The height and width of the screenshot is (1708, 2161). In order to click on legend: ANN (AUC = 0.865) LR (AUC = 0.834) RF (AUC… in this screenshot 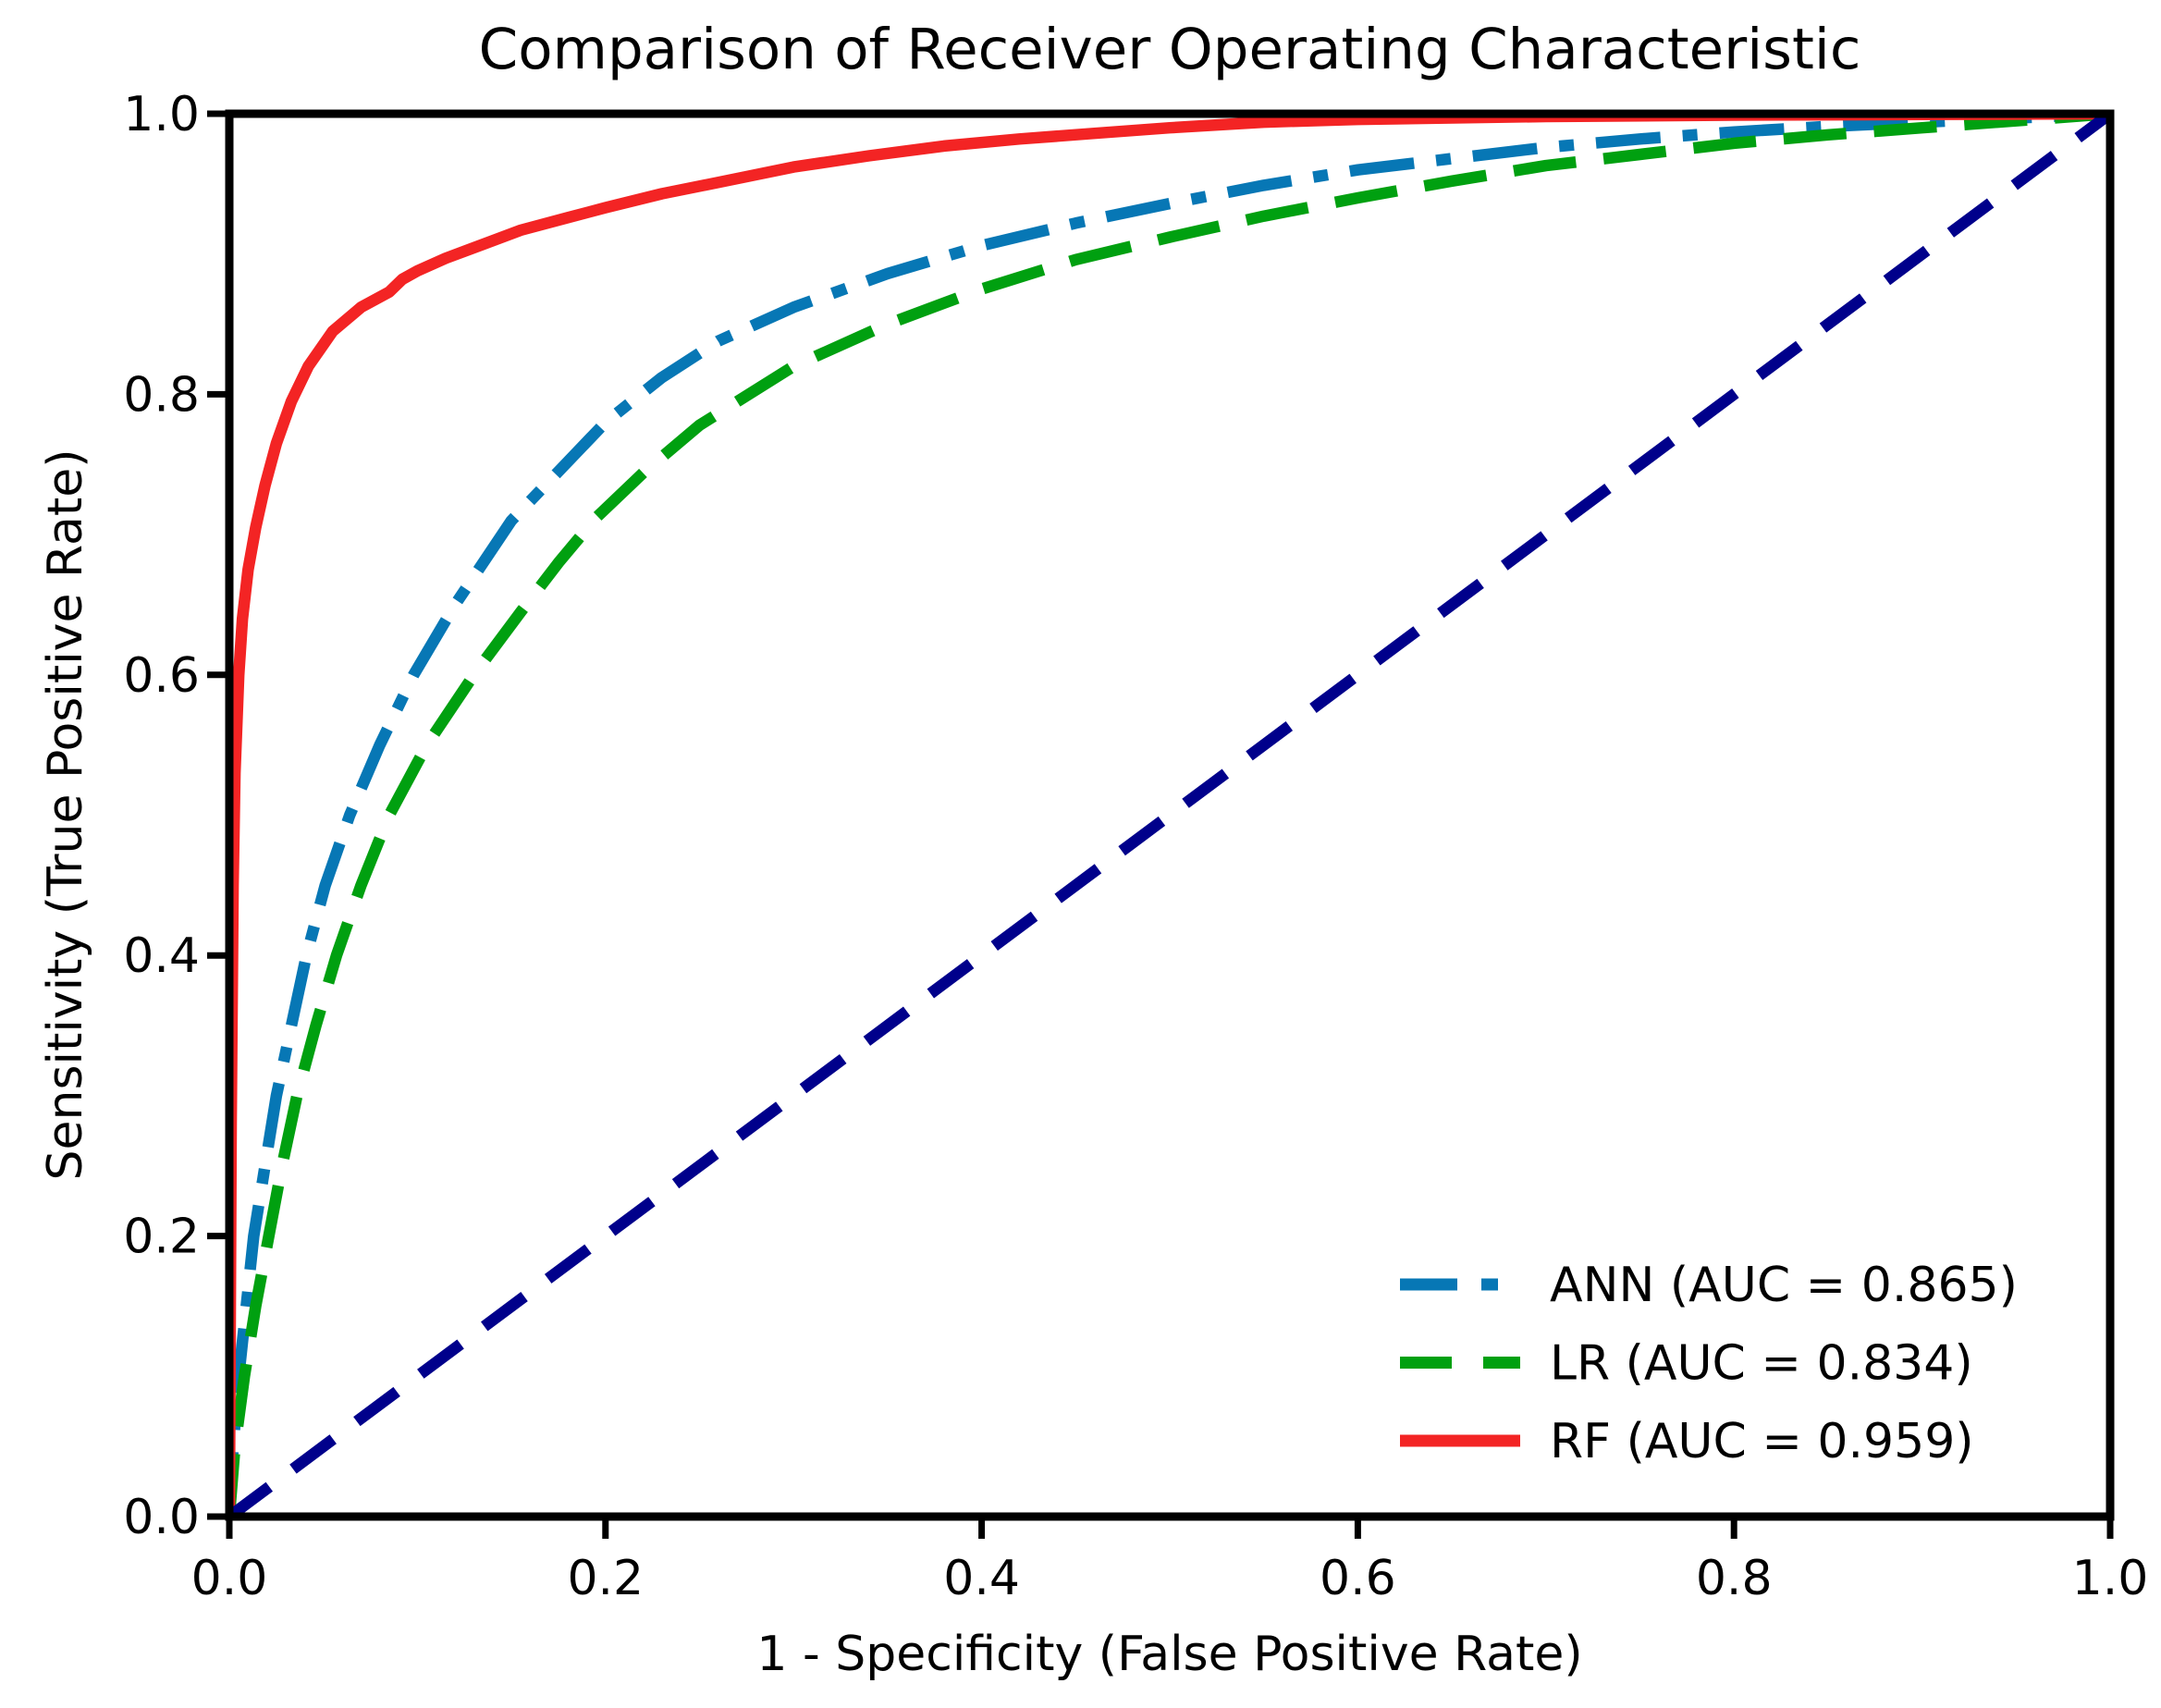, I will do `click(1709, 1363)`.